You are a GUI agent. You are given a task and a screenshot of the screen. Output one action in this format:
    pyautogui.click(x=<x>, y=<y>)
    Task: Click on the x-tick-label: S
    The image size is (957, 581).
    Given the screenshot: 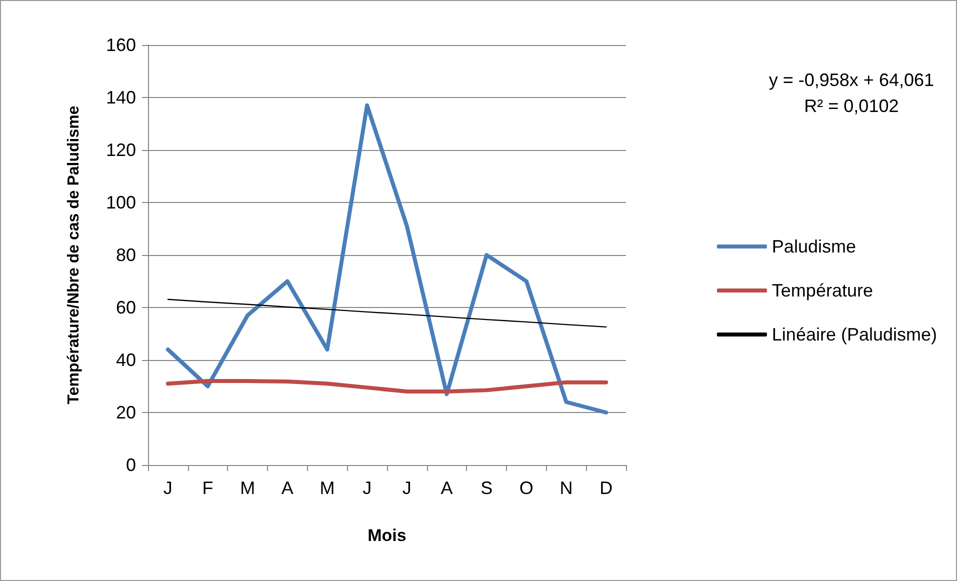 What is the action you would take?
    pyautogui.click(x=486, y=488)
    